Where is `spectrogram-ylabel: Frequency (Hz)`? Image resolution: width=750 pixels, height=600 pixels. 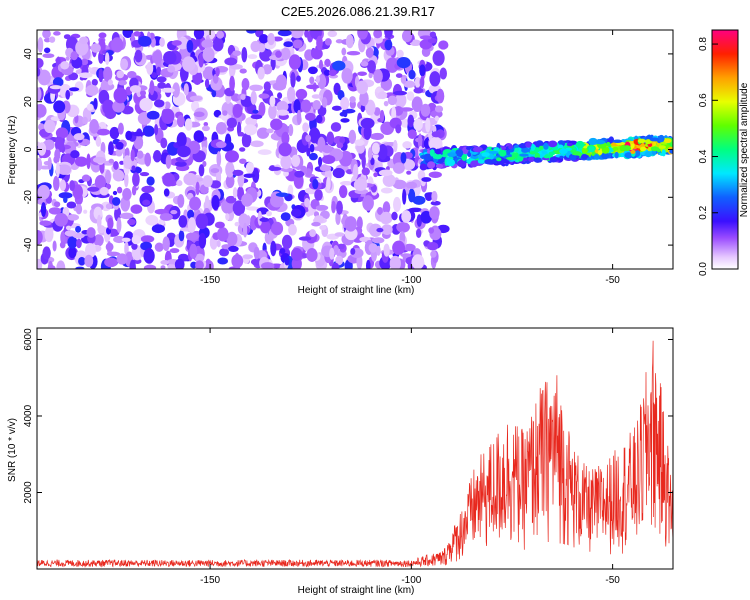
spectrogram-ylabel: Frequency (Hz) is located at coordinates (12, 150).